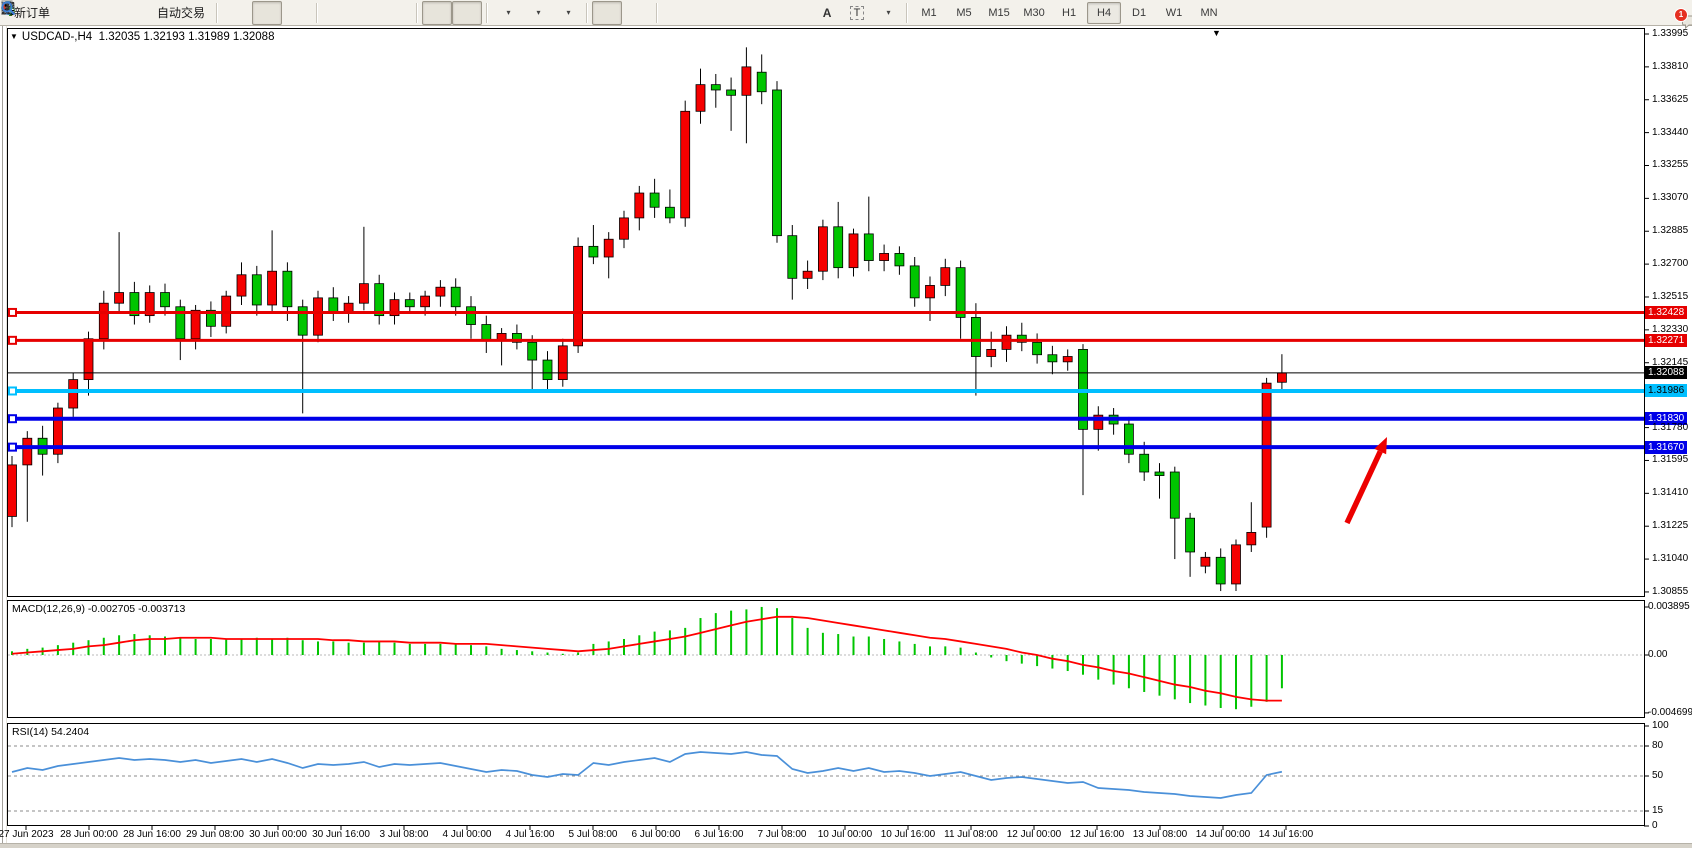 Image resolution: width=1692 pixels, height=848 pixels. I want to click on time-axis-label: 6 Jul 16:00, so click(719, 834).